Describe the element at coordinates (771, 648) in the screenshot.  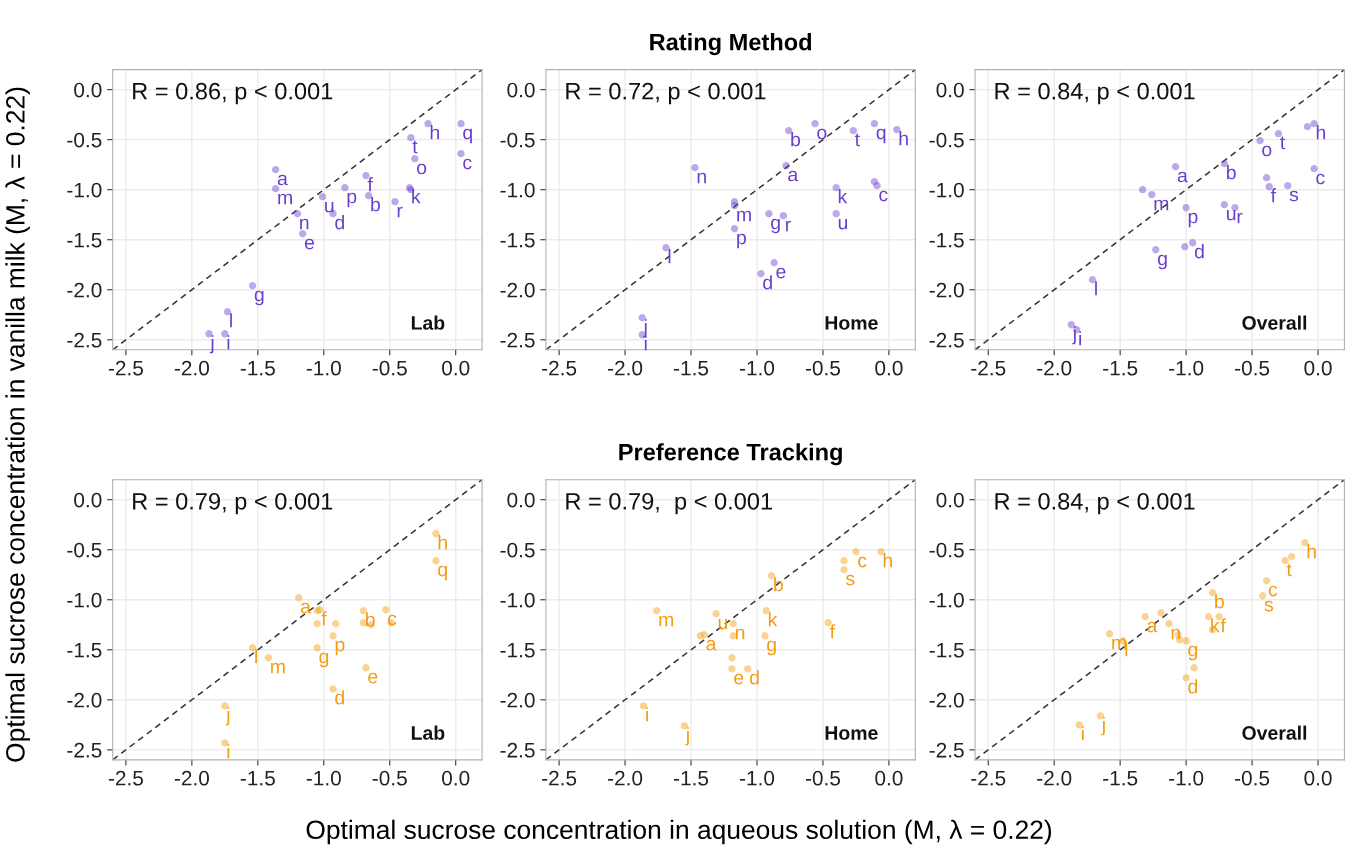
I see `annotation: g` at that location.